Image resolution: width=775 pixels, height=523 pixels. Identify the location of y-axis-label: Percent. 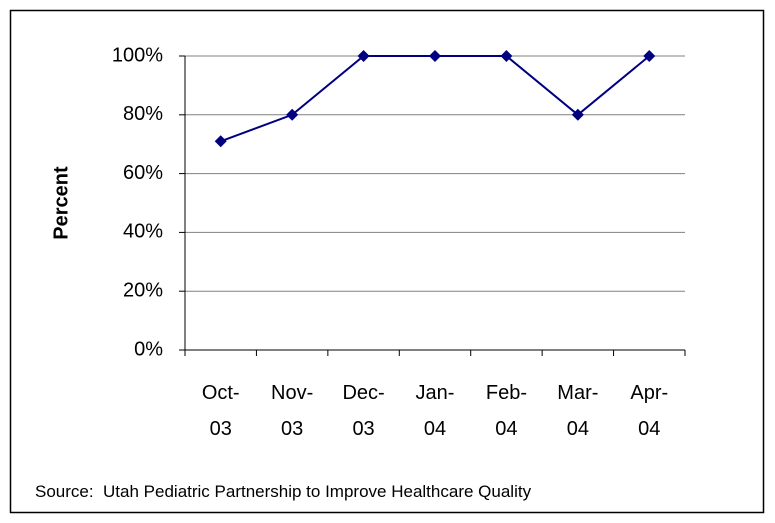
(61, 203).